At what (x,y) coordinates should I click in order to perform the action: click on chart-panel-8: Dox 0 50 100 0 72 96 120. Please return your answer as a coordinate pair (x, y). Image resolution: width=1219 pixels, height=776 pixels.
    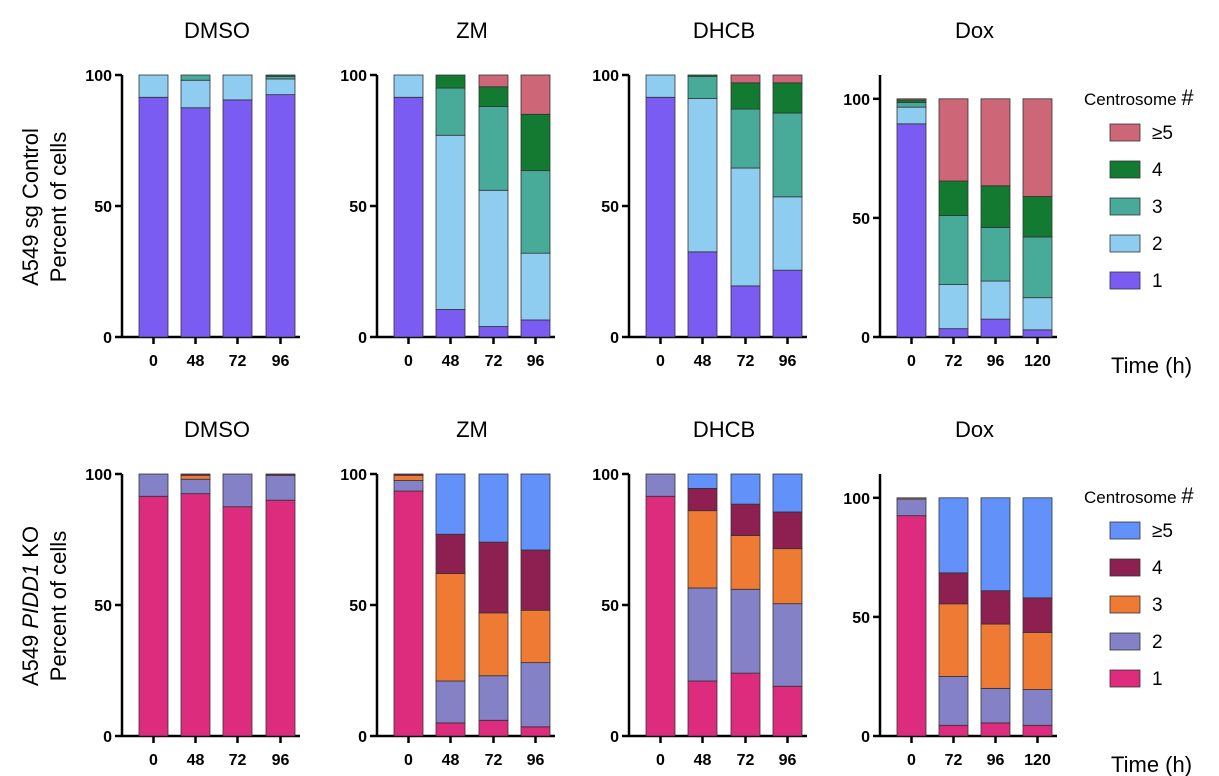
    Looking at the image, I should click on (950, 593).